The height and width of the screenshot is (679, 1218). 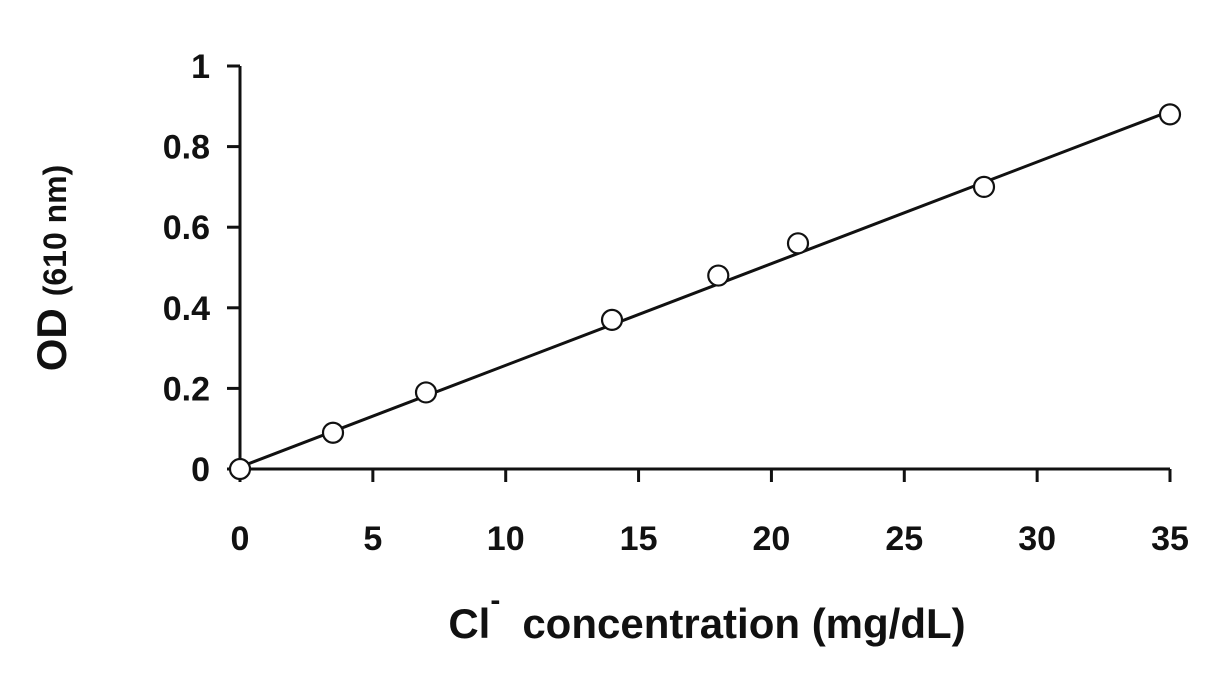 I want to click on y-tick-label: 0.2, so click(x=186, y=389).